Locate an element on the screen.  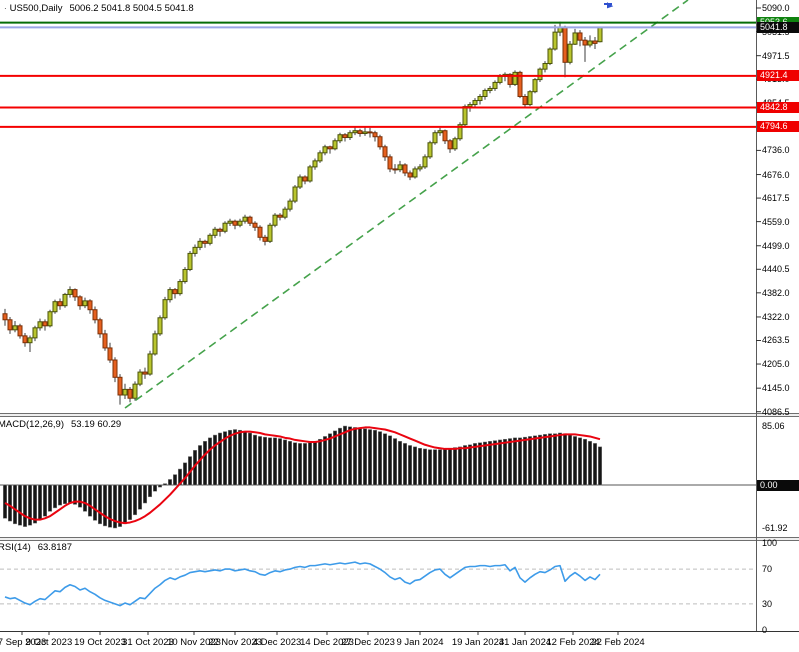
date-label: 9 Jan 2024 is located at coordinates (420, 642).